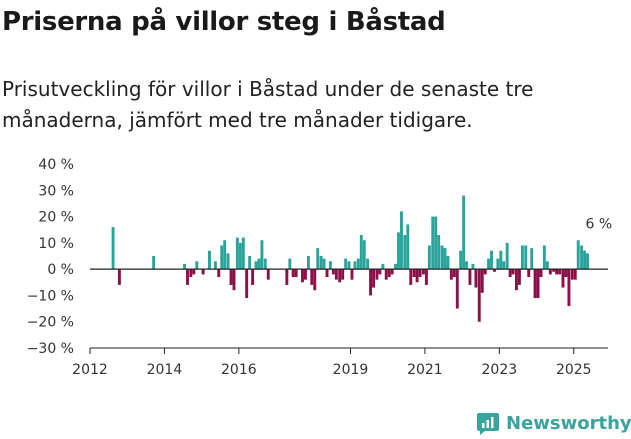  What do you see at coordinates (56, 244) in the screenshot?
I see `y-tick-label: 10 %` at bounding box center [56, 244].